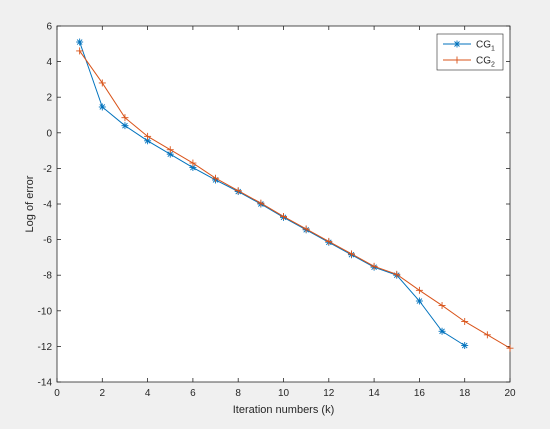 The image size is (550, 429). What do you see at coordinates (47, 205) in the screenshot?
I see `y-tick-label: -4` at bounding box center [47, 205].